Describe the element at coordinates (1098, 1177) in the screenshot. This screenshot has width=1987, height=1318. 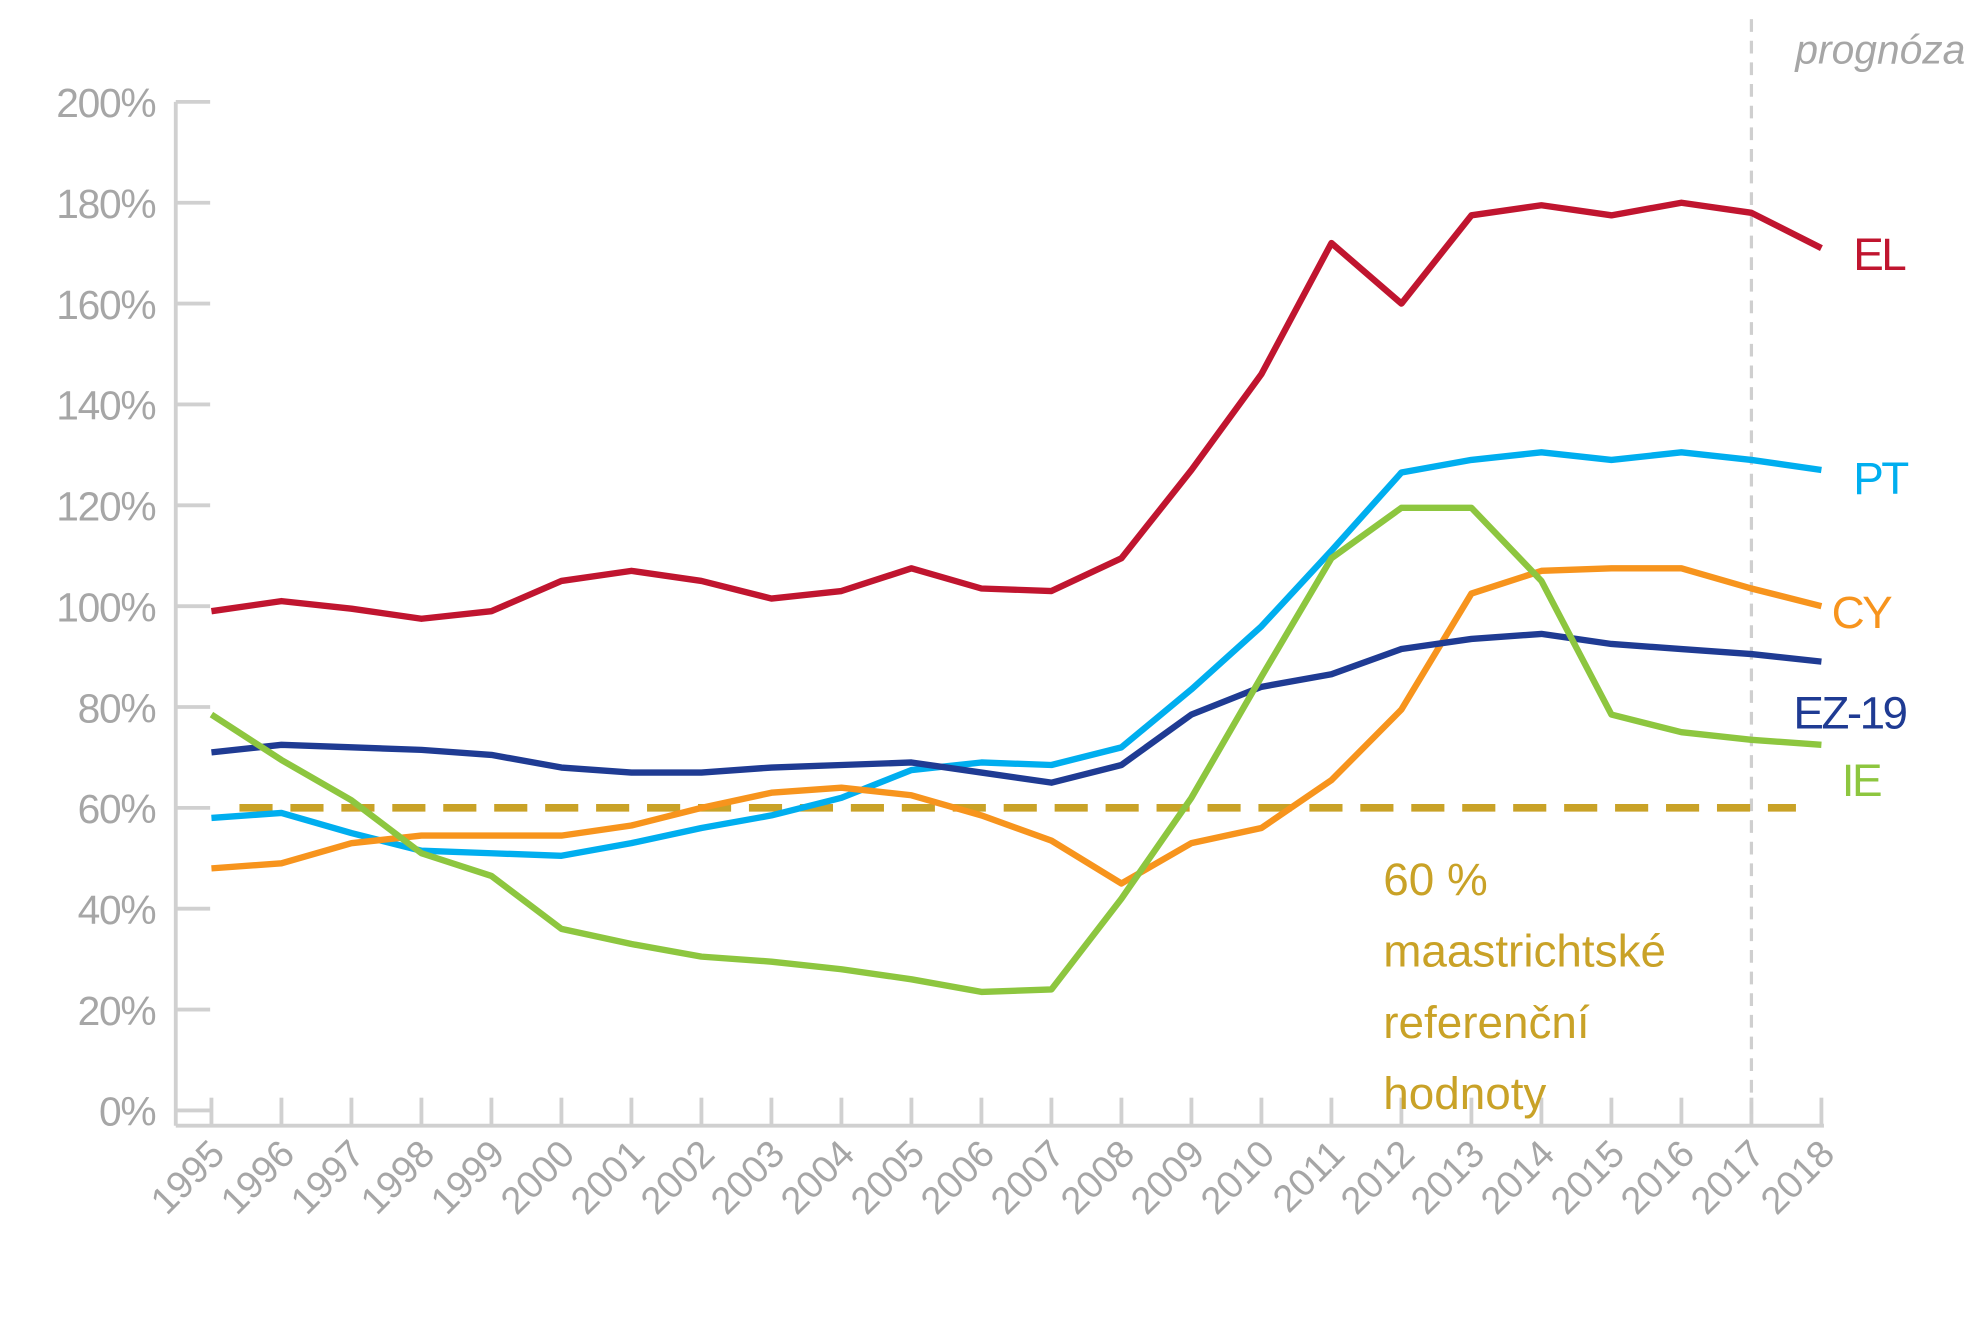
I see `x-tick-label: 2008` at that location.